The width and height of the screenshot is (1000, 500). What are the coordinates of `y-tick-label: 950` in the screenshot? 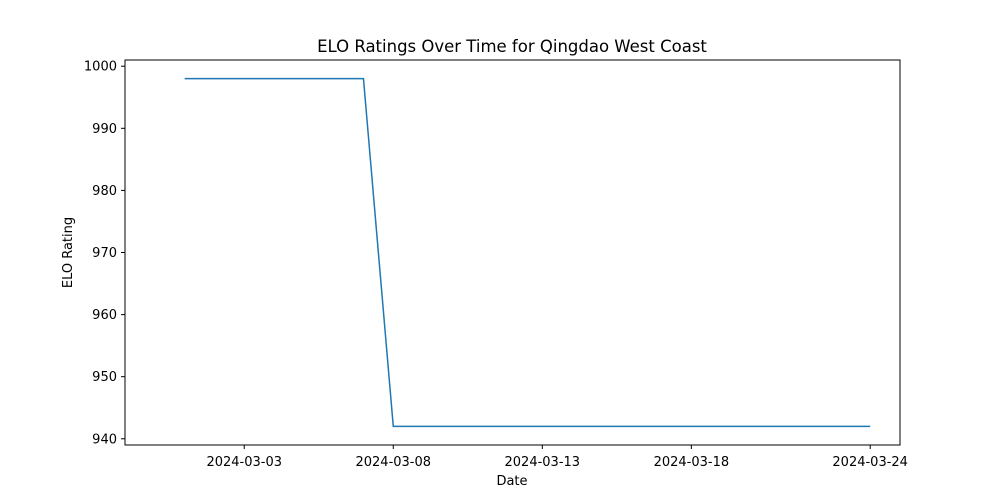 It's located at (104, 377).